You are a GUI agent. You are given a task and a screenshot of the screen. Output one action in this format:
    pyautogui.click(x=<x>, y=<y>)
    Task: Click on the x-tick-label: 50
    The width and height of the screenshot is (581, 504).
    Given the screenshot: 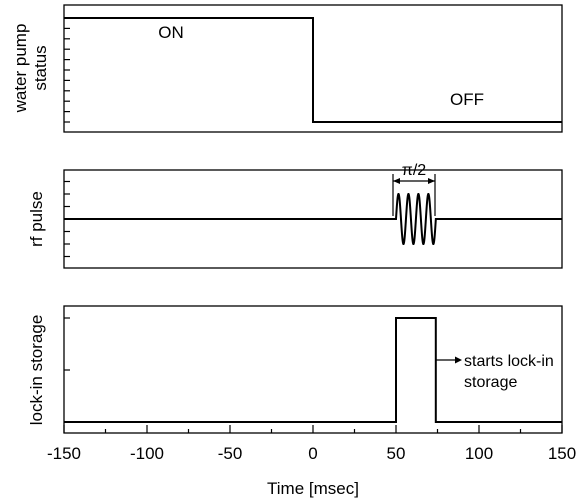 What is the action you would take?
    pyautogui.click(x=396, y=453)
    